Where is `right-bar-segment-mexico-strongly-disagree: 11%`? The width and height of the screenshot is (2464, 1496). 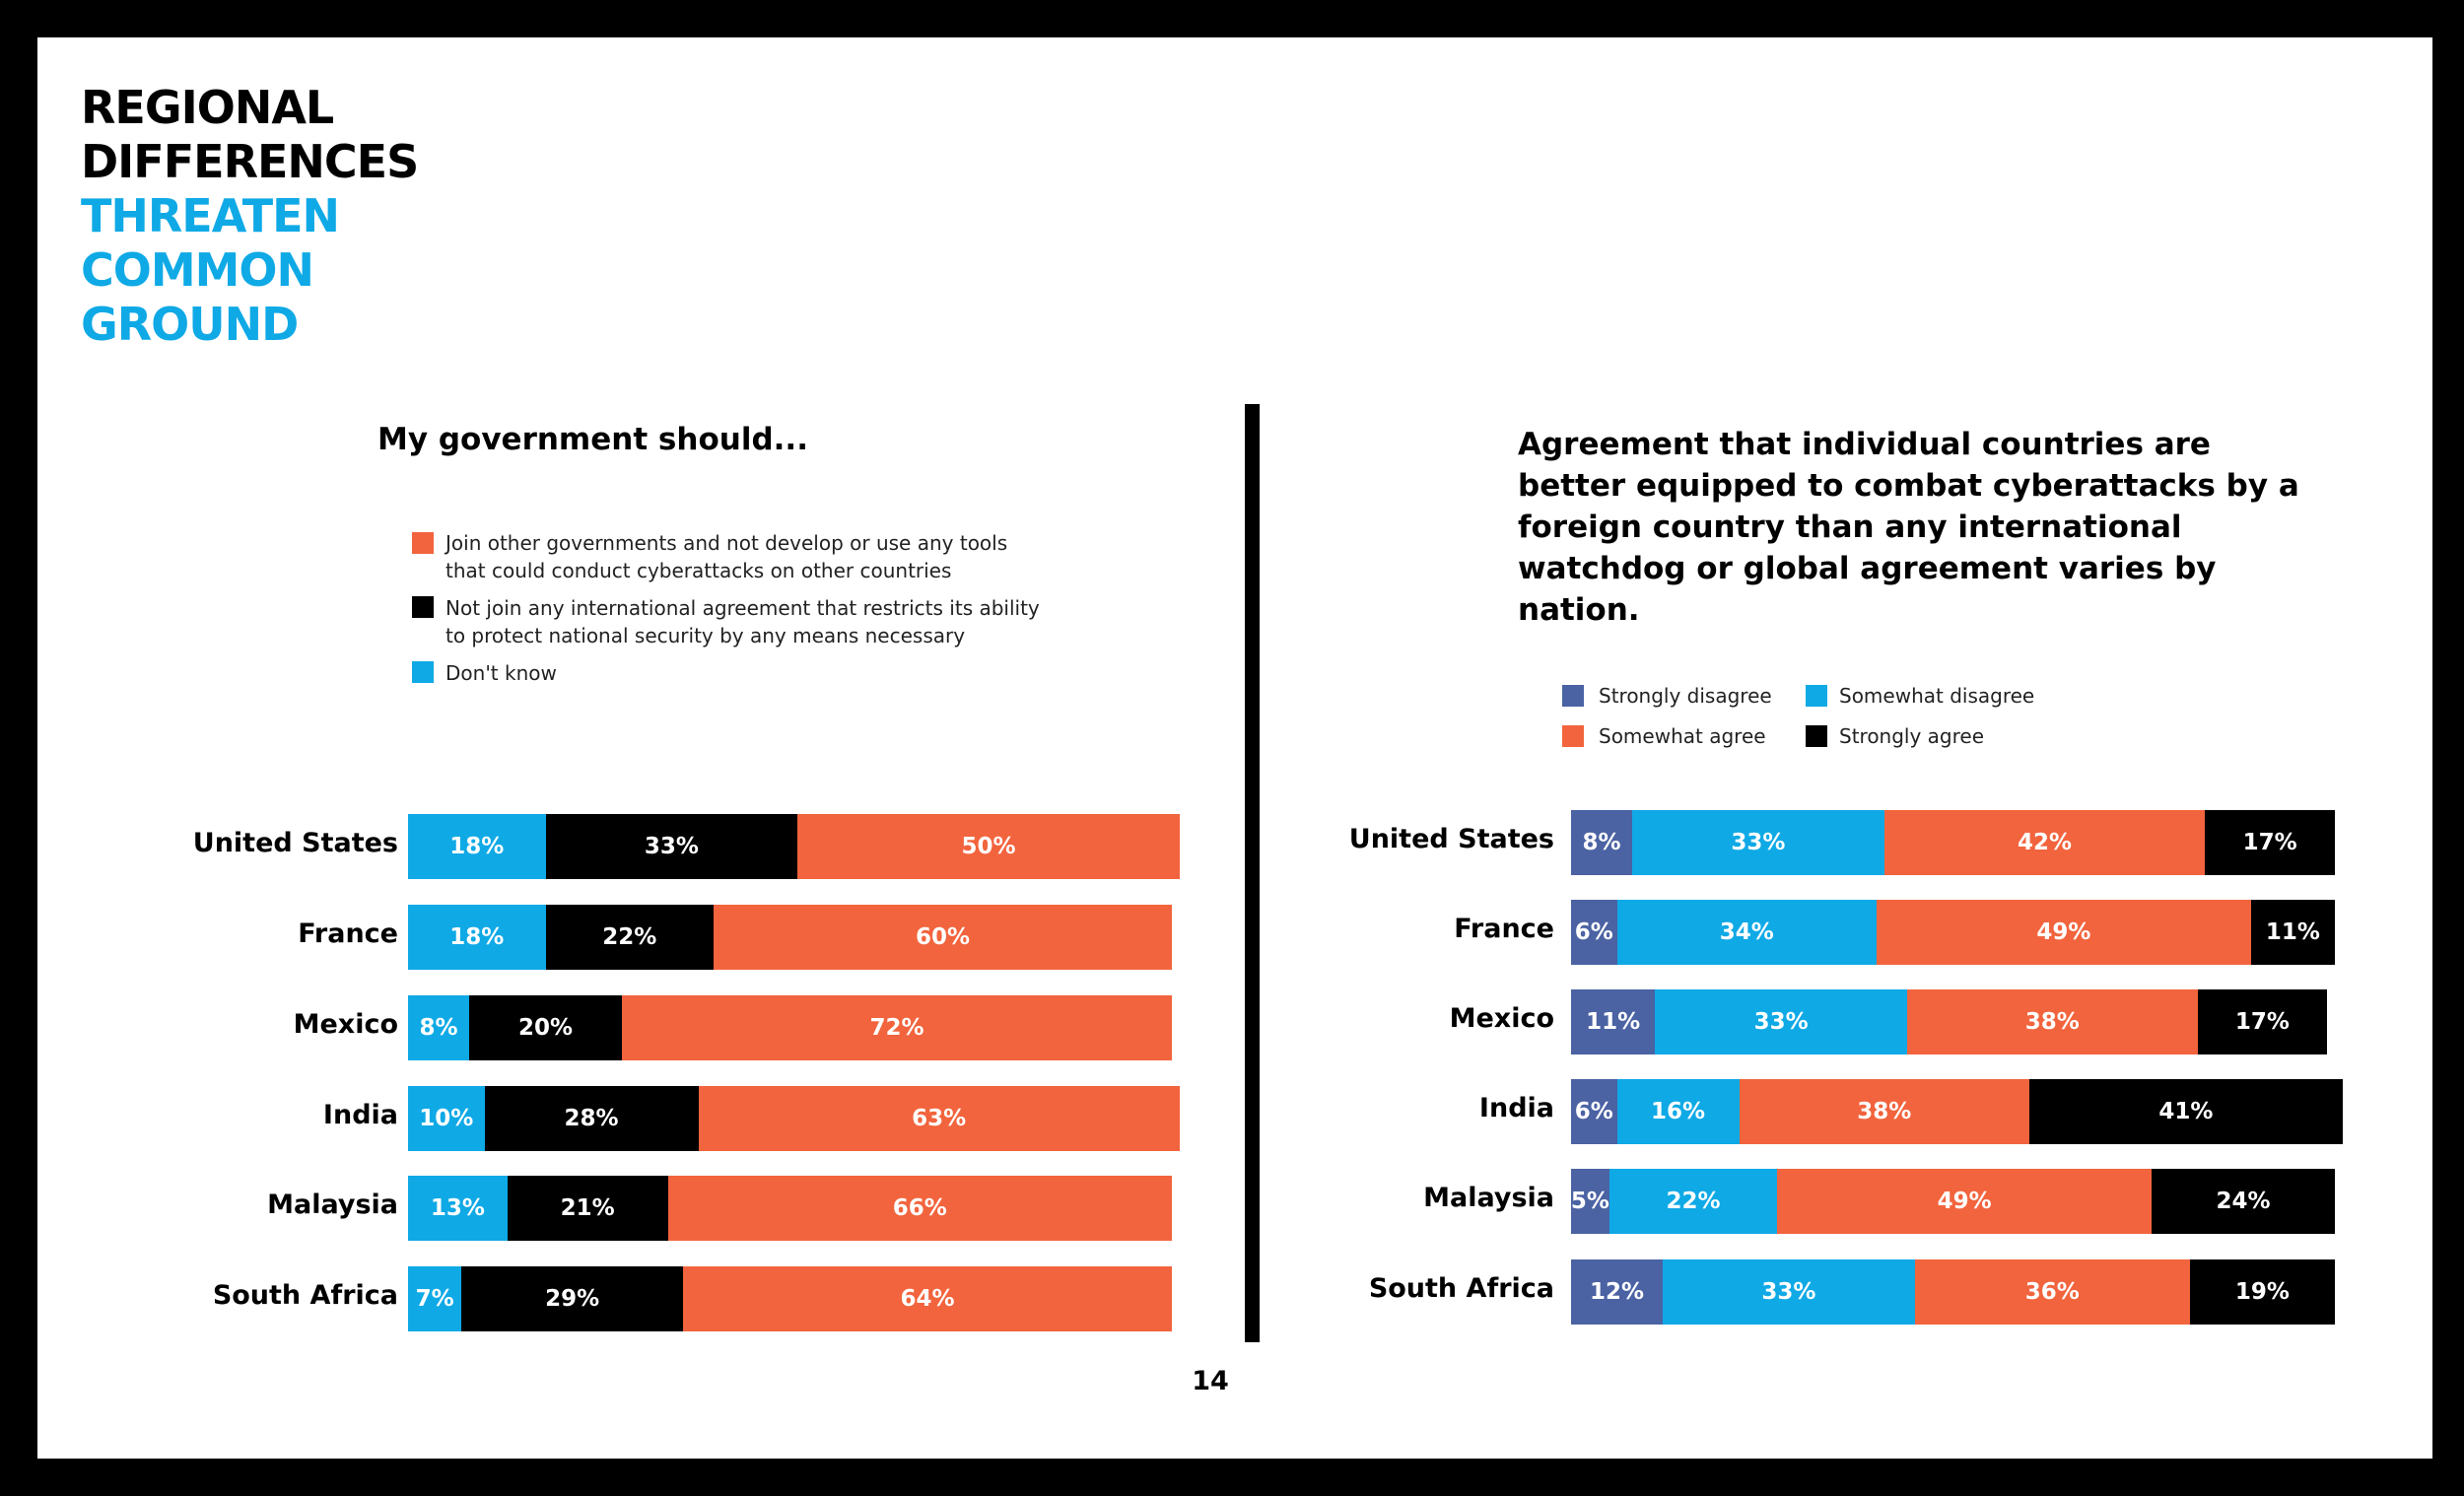
right-bar-segment-mexico-strongly-disagree: 11% is located at coordinates (1613, 1021).